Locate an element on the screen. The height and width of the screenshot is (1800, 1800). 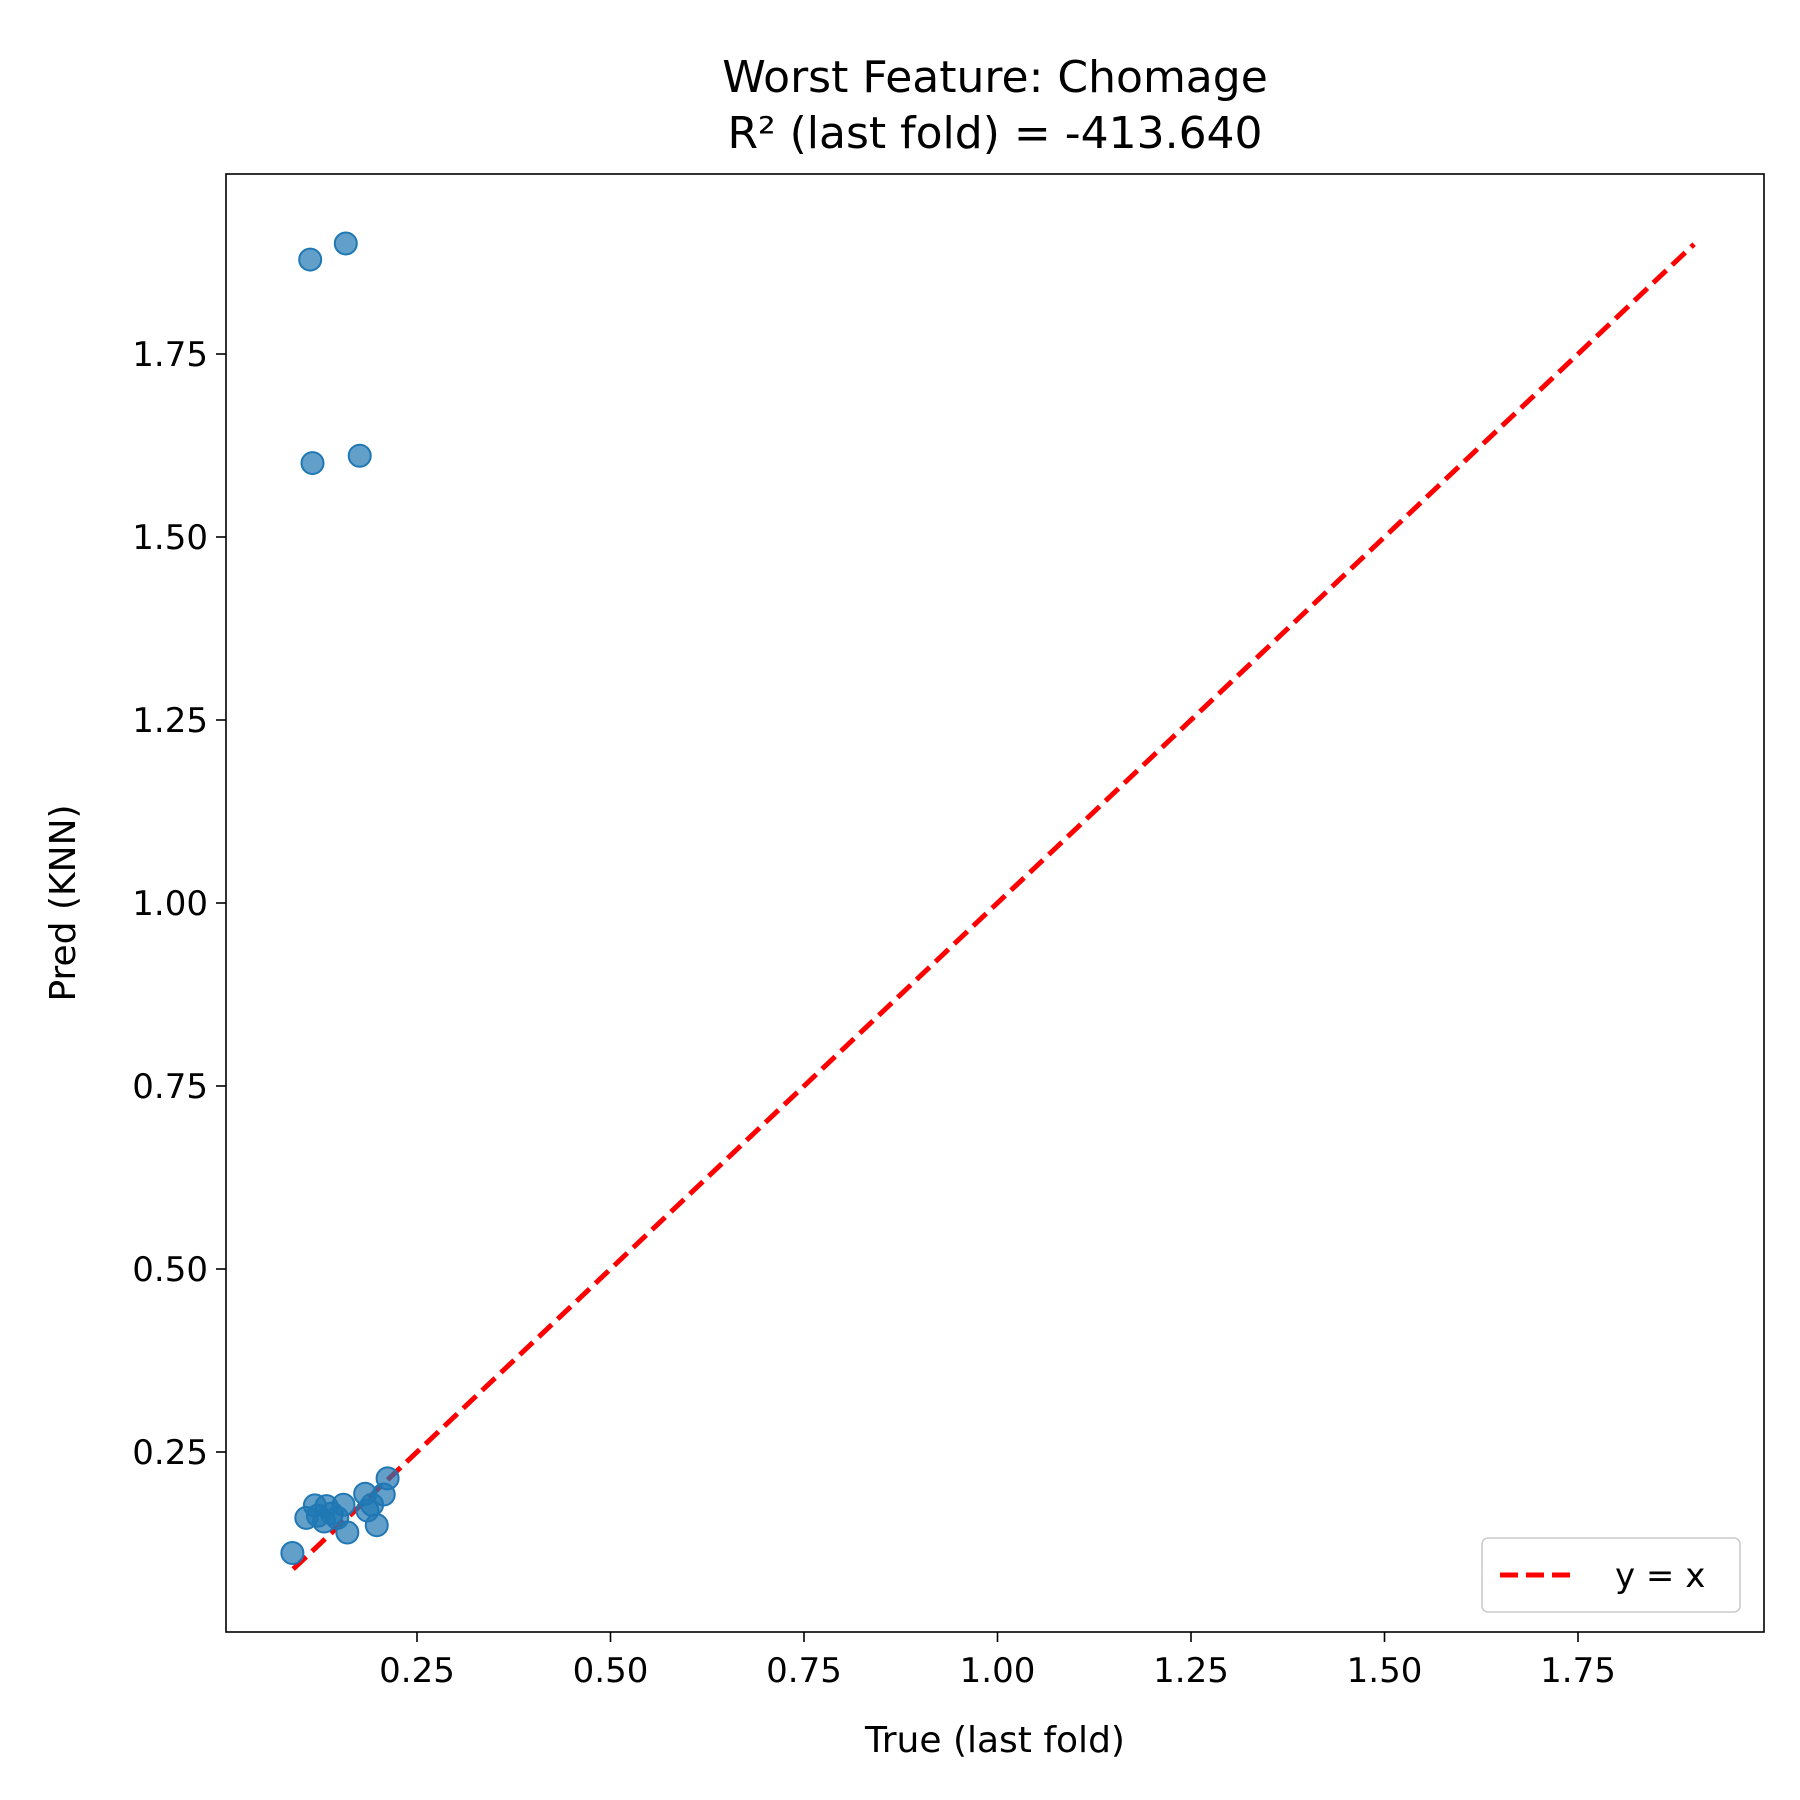
x-tick-label: 1.50 is located at coordinates (1385, 1671).